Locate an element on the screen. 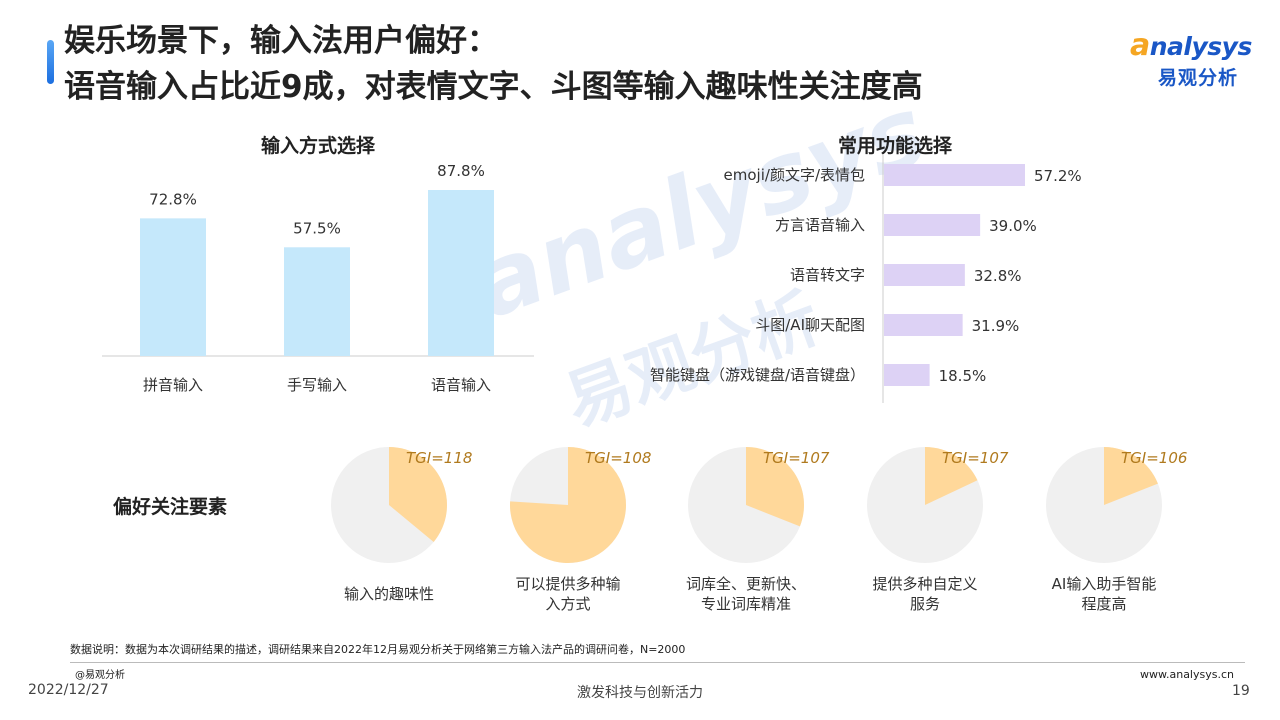  pie-label-line: 输入的趣味性 is located at coordinates (388, 594).